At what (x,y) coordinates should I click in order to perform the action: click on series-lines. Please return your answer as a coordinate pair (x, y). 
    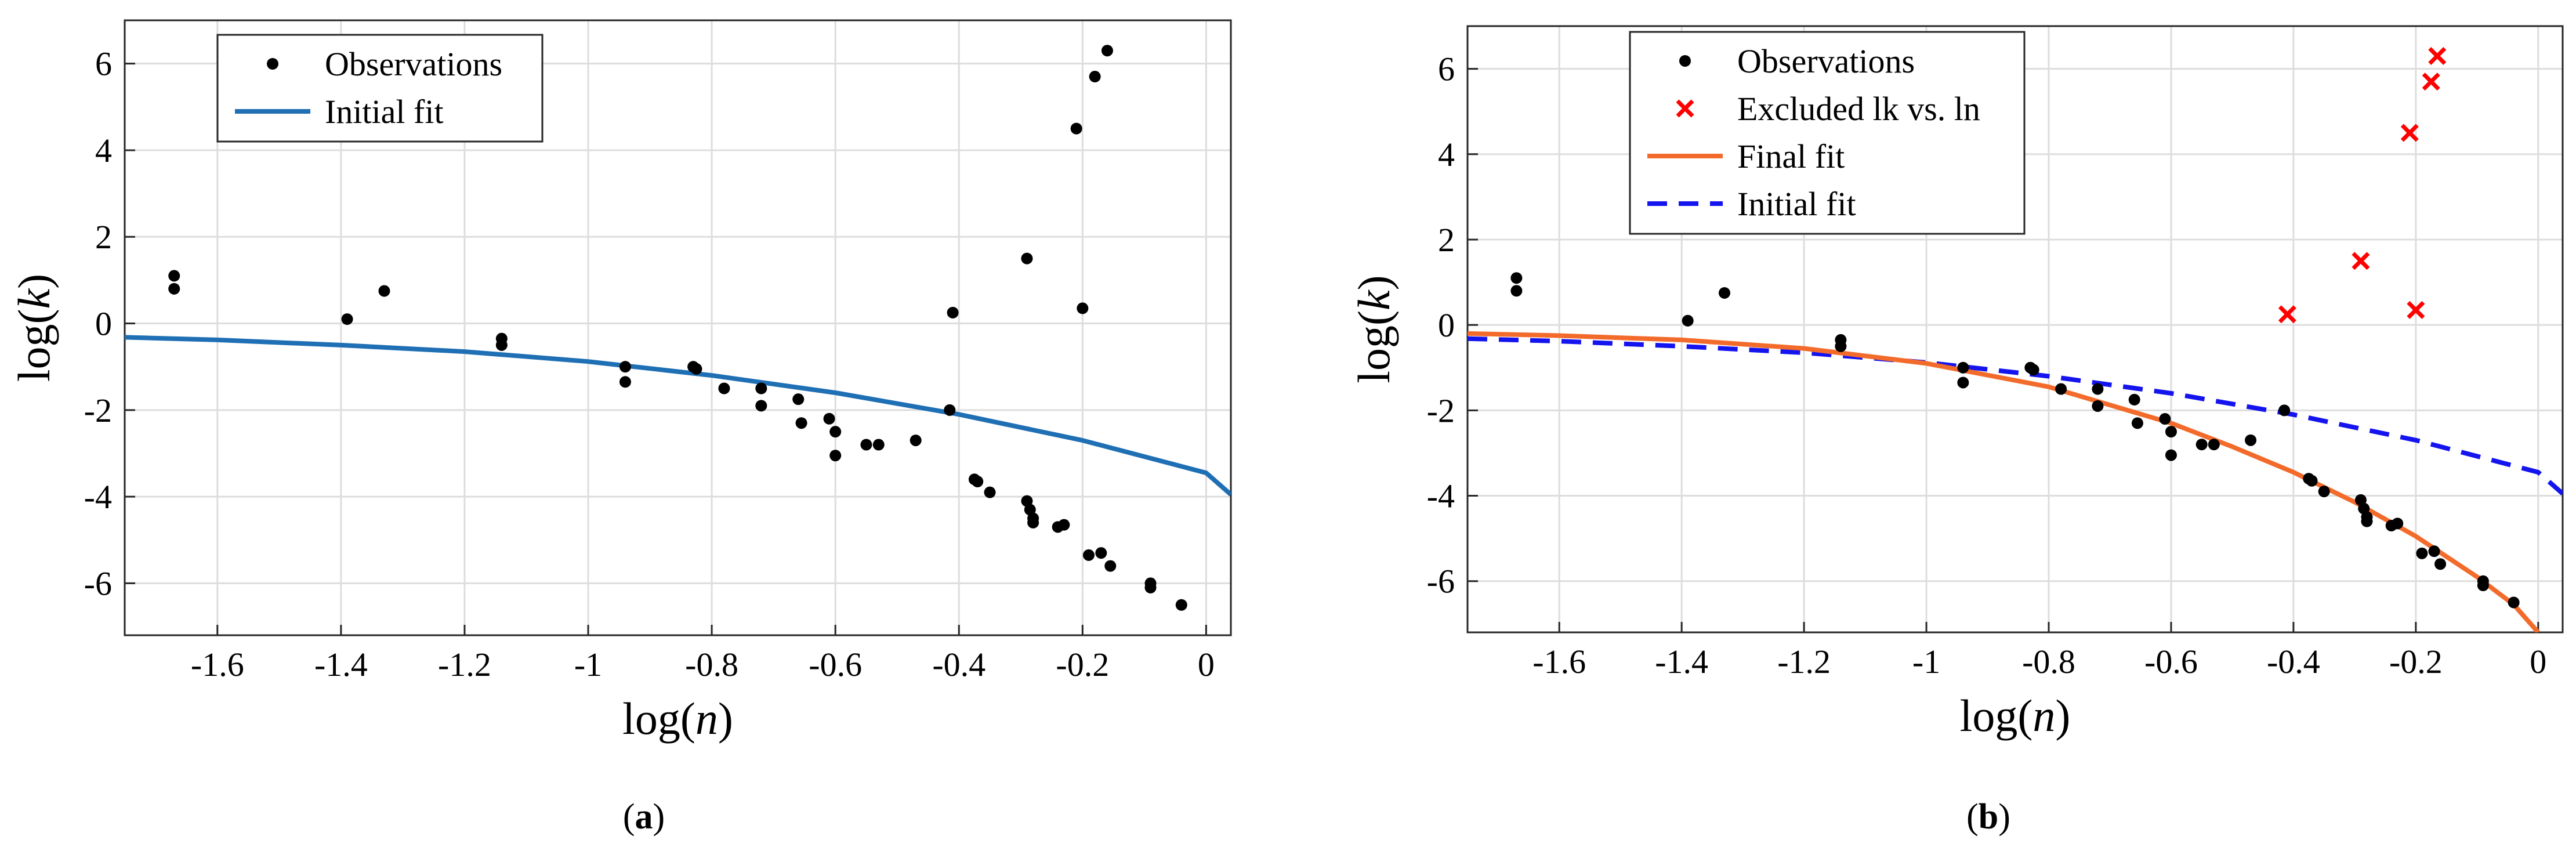
    Looking at the image, I should click on (678, 416).